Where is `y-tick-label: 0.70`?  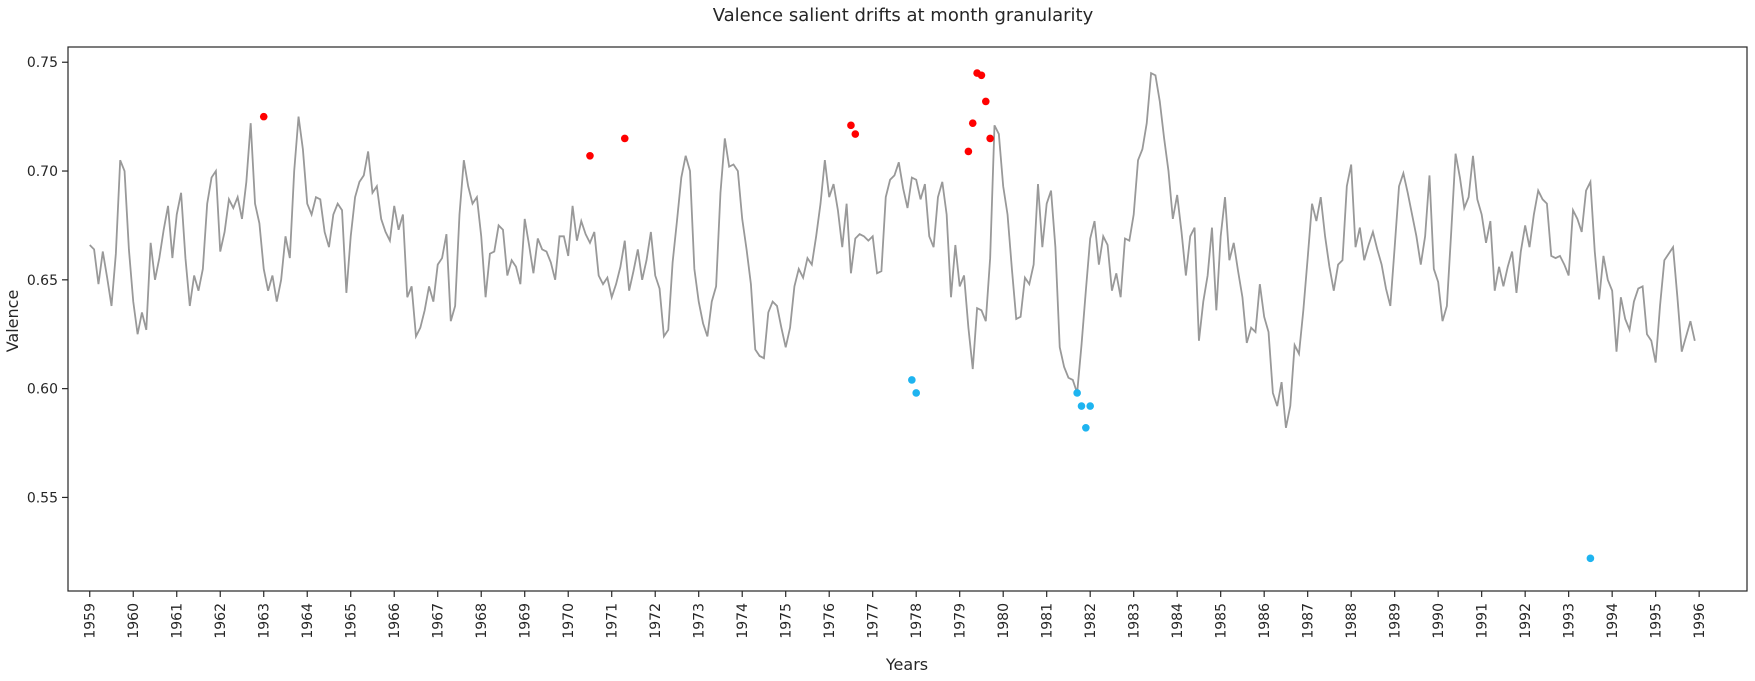 y-tick-label: 0.70 is located at coordinates (42, 172).